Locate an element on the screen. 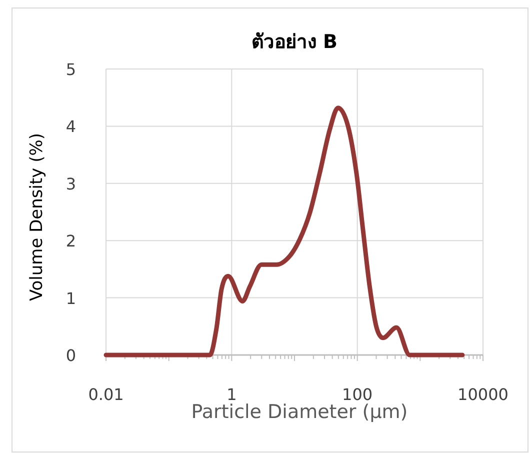  y-tick-label: 5 is located at coordinates (71, 69).